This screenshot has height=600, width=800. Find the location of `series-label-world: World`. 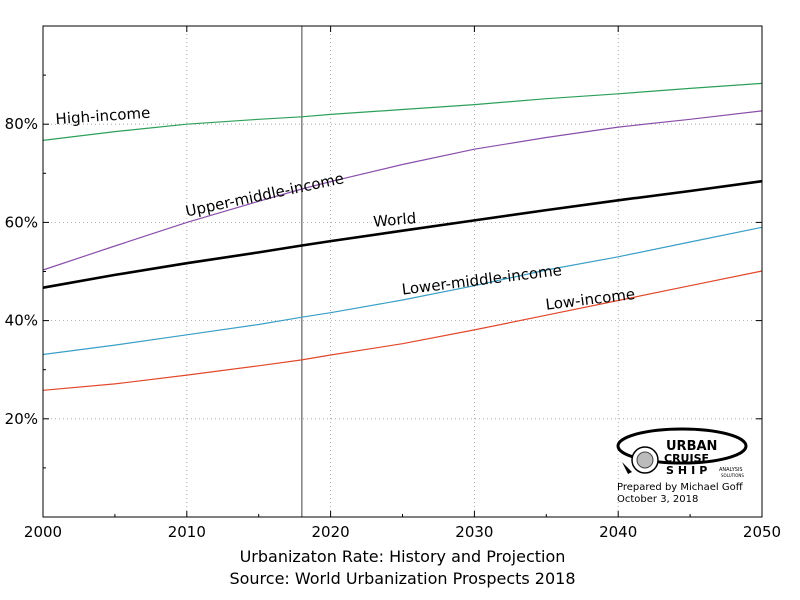

series-label-world: World is located at coordinates (395, 220).